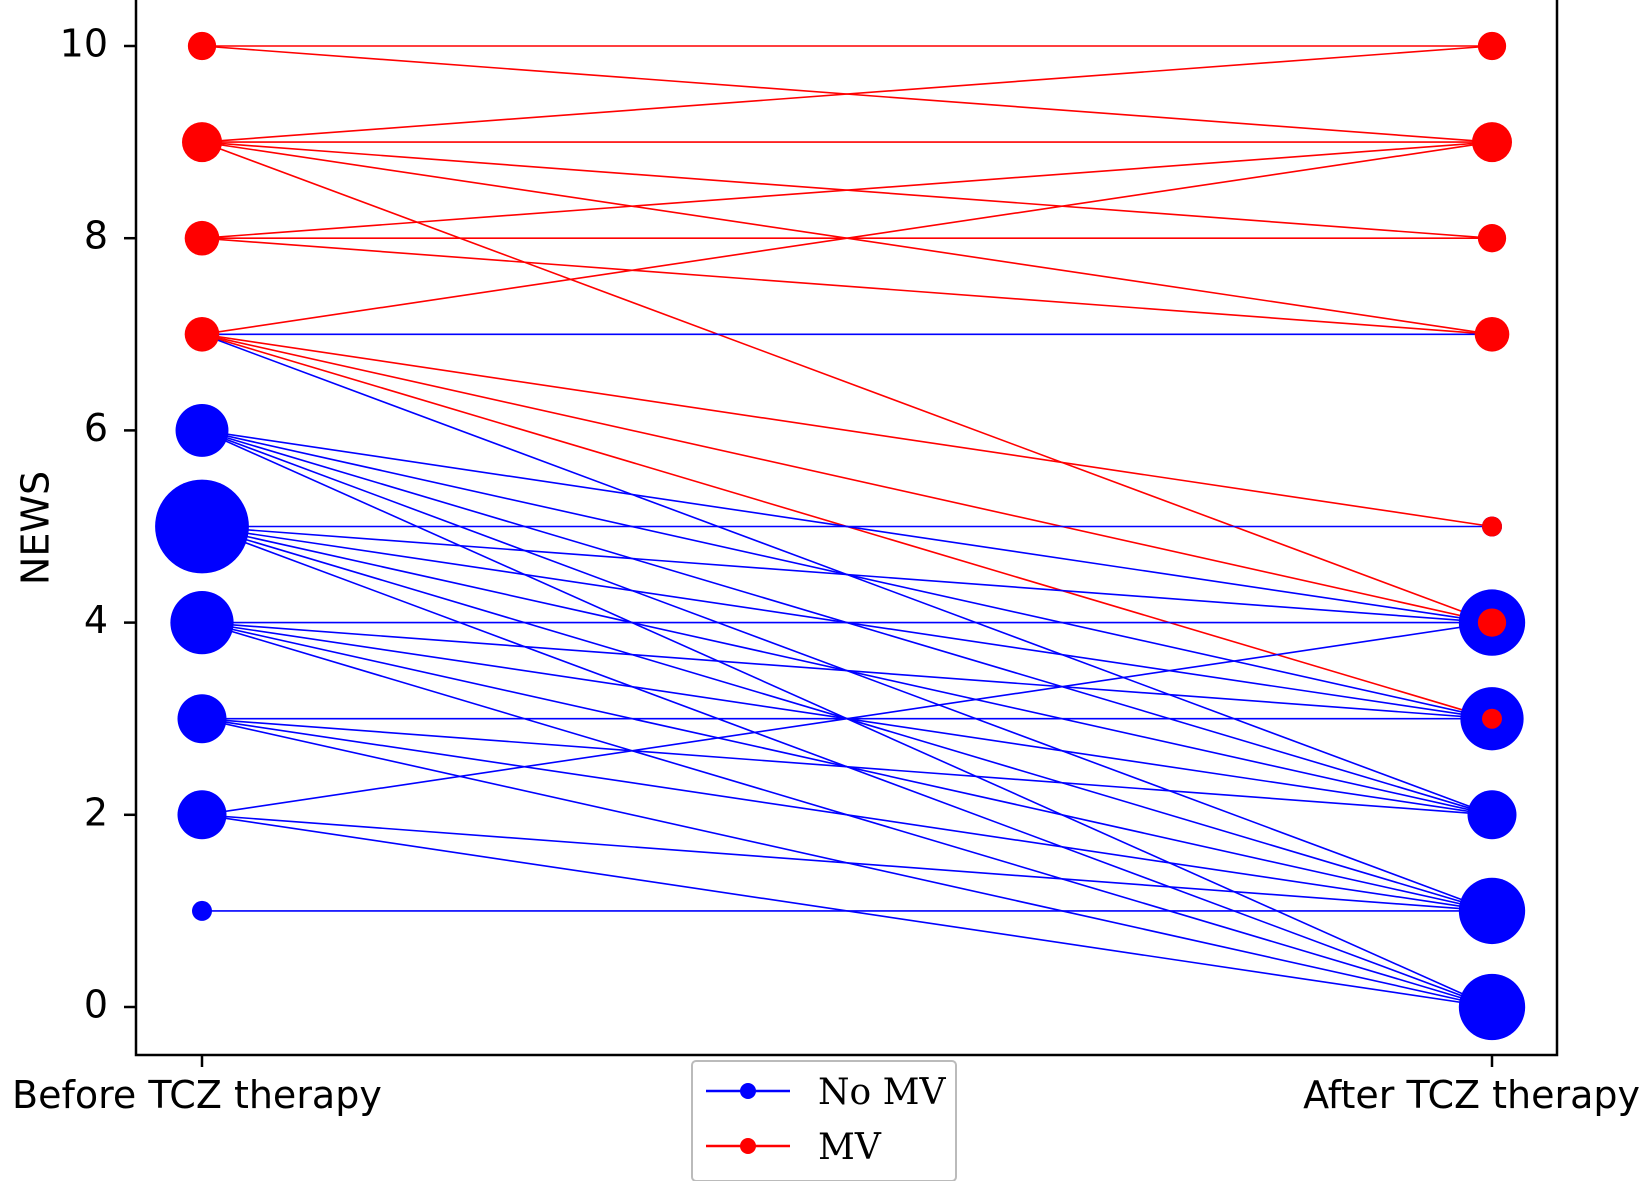  Describe the element at coordinates (96, 812) in the screenshot. I see `y-tick-label: 2` at that location.